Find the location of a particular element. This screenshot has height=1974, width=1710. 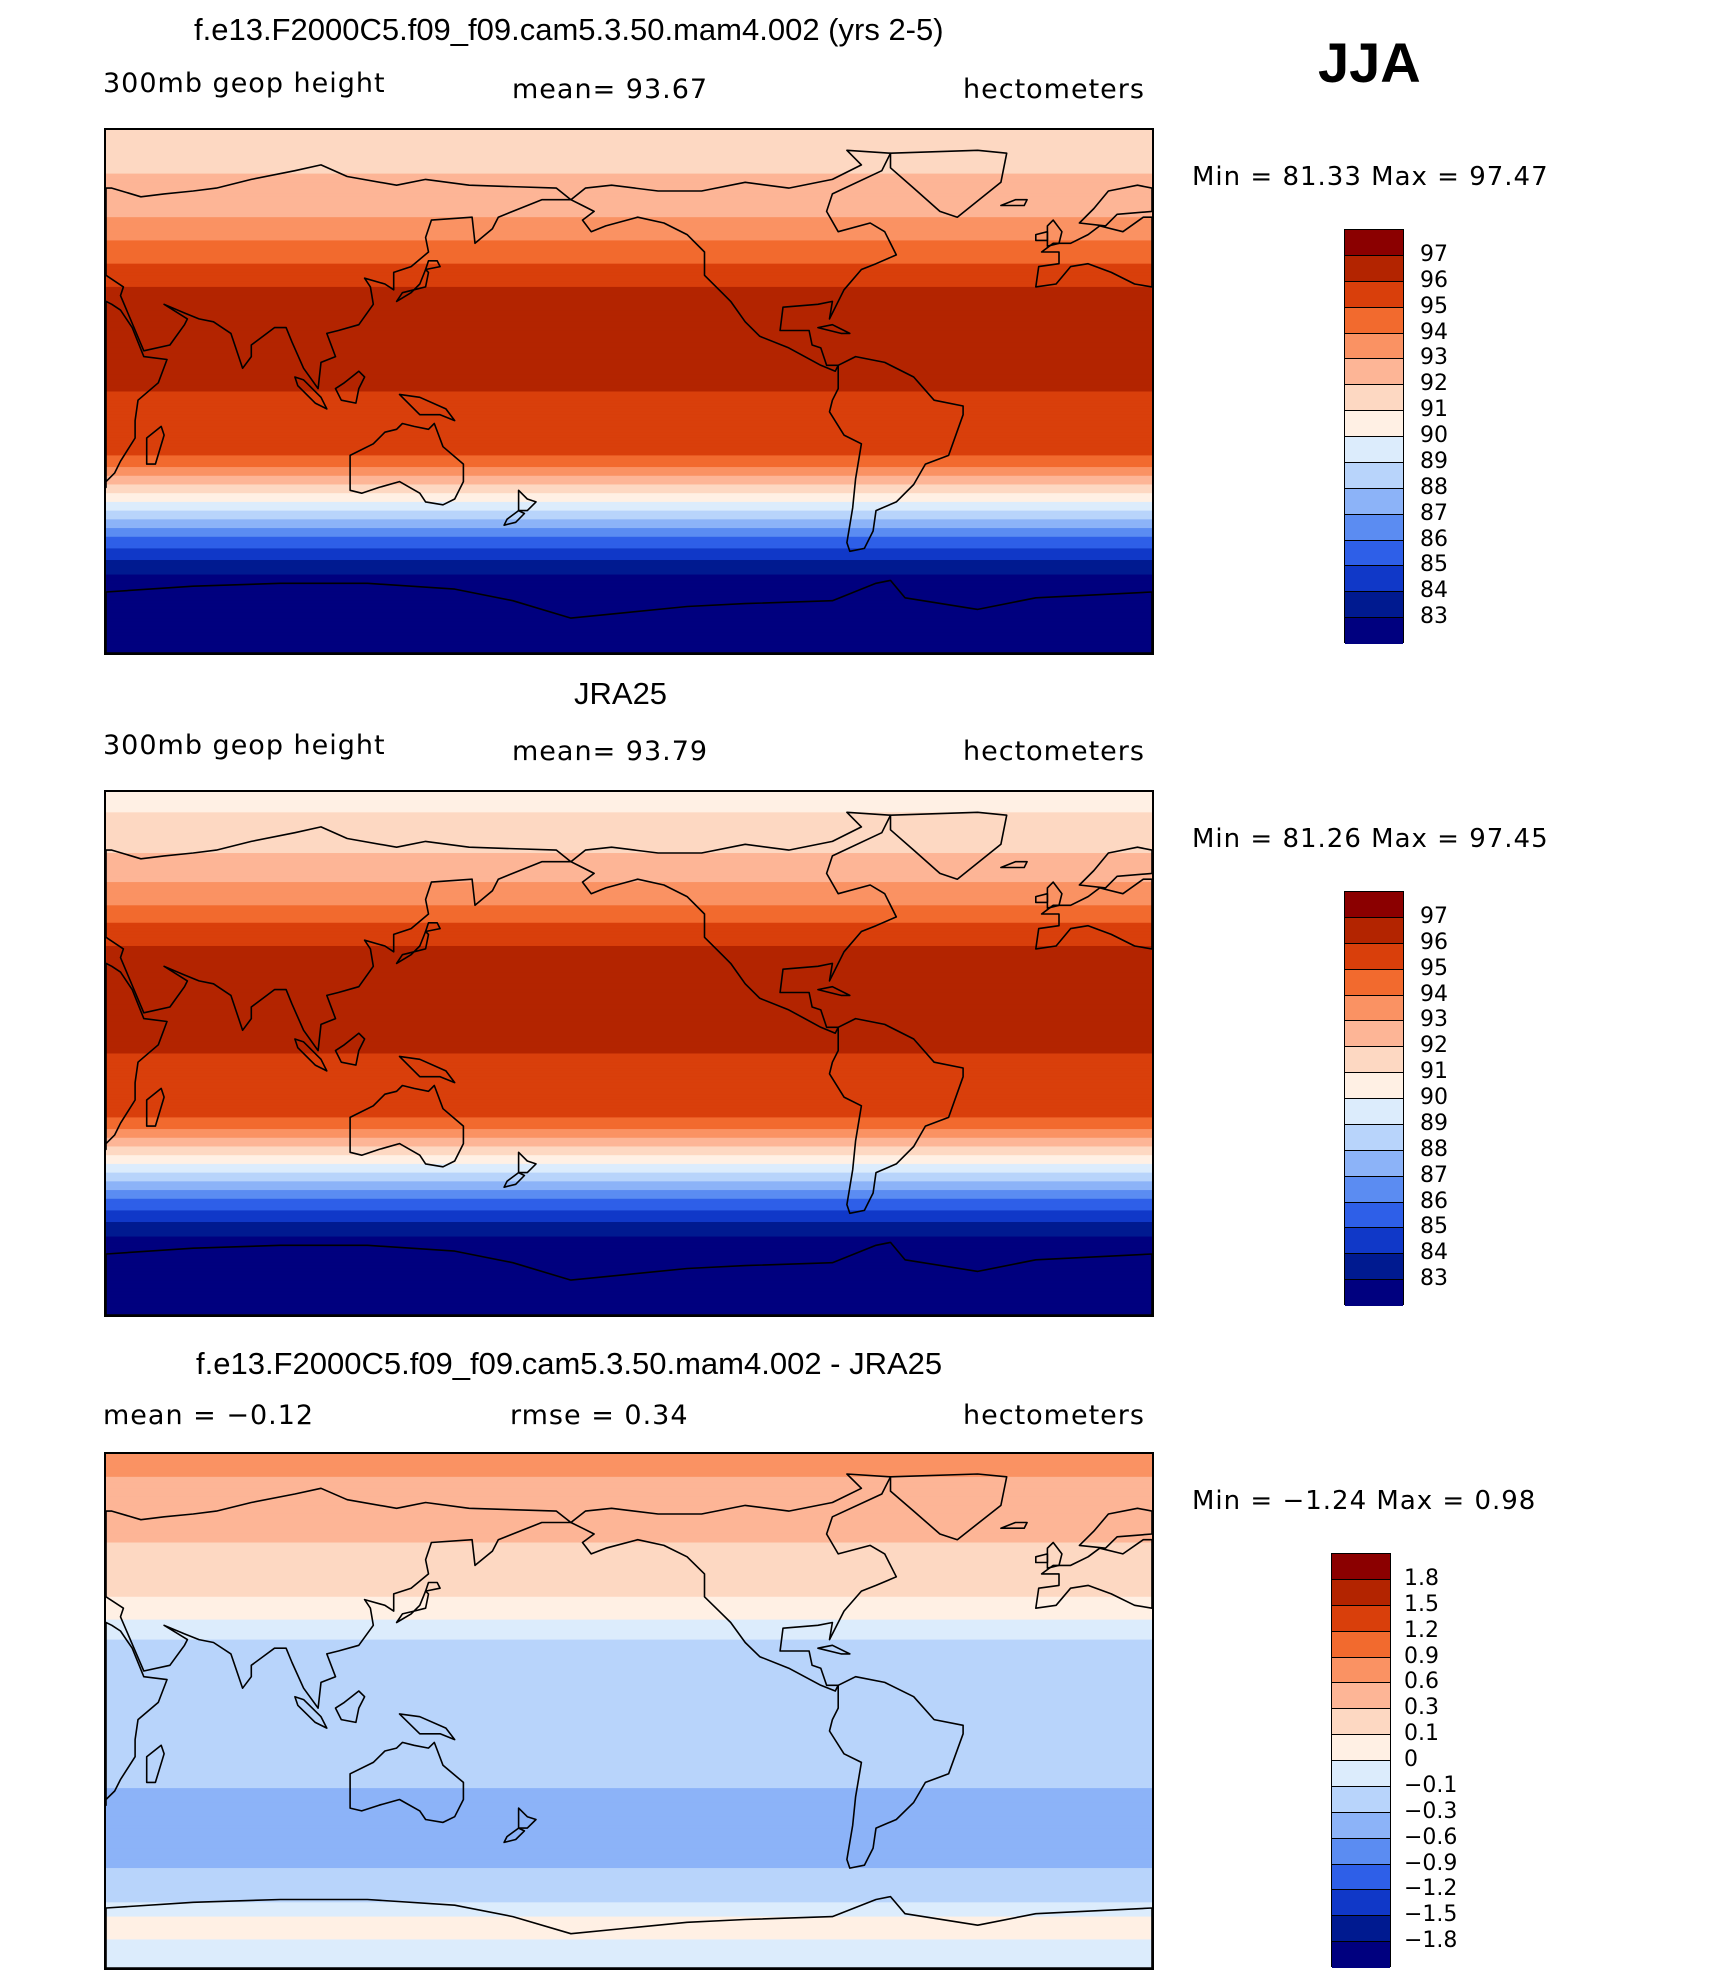

legend-label: 0 is located at coordinates (1411, 1759).